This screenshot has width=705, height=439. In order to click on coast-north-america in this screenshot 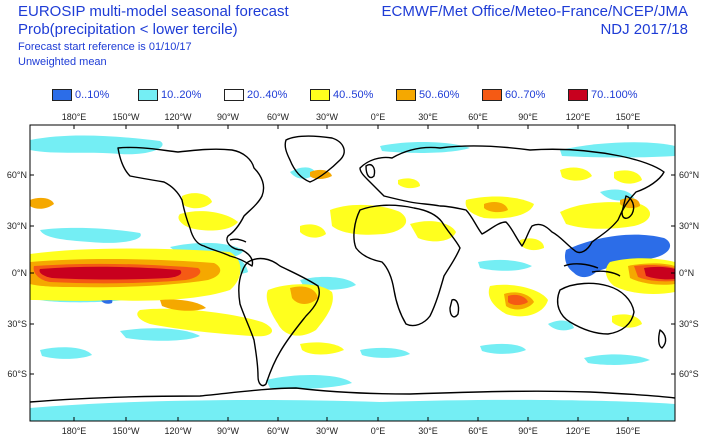, I will do `click(191, 206)`.